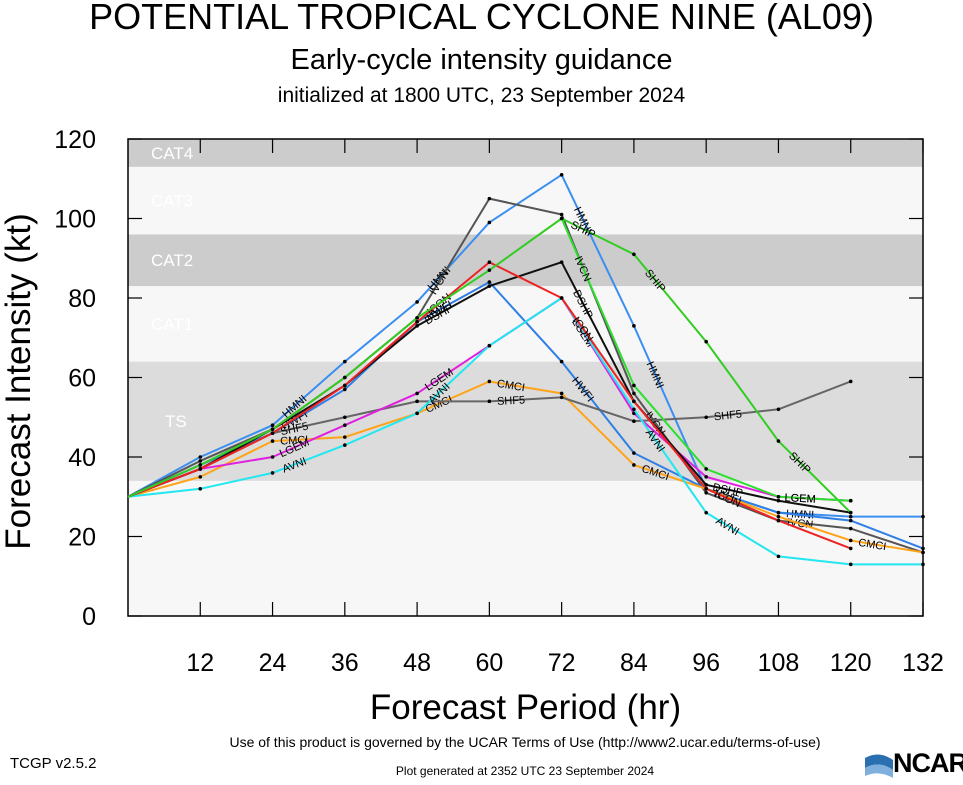  I want to click on y-axis-label: Forecast Intensity (kt), so click(19, 381).